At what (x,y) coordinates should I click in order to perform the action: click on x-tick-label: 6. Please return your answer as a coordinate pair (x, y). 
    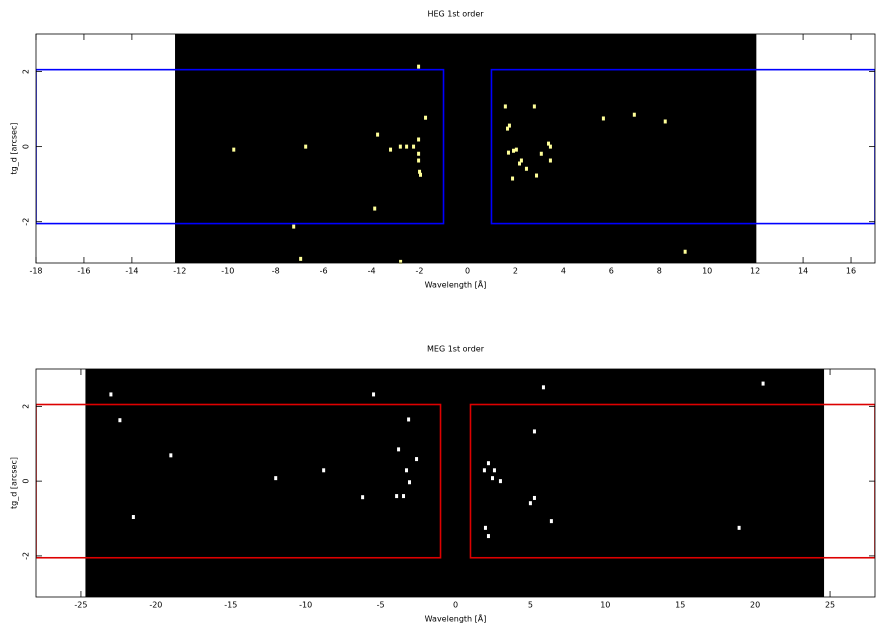
    Looking at the image, I should click on (611, 271).